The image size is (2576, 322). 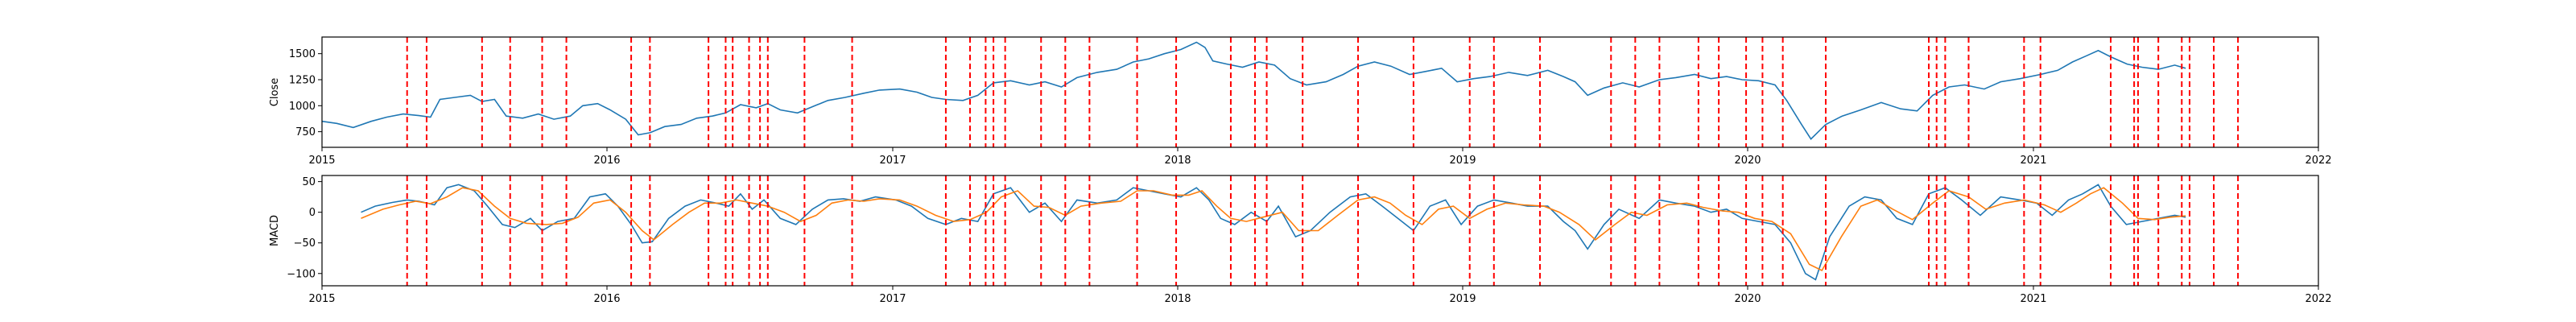 What do you see at coordinates (309, 182) in the screenshot?
I see `macd-y-tick-label: 50` at bounding box center [309, 182].